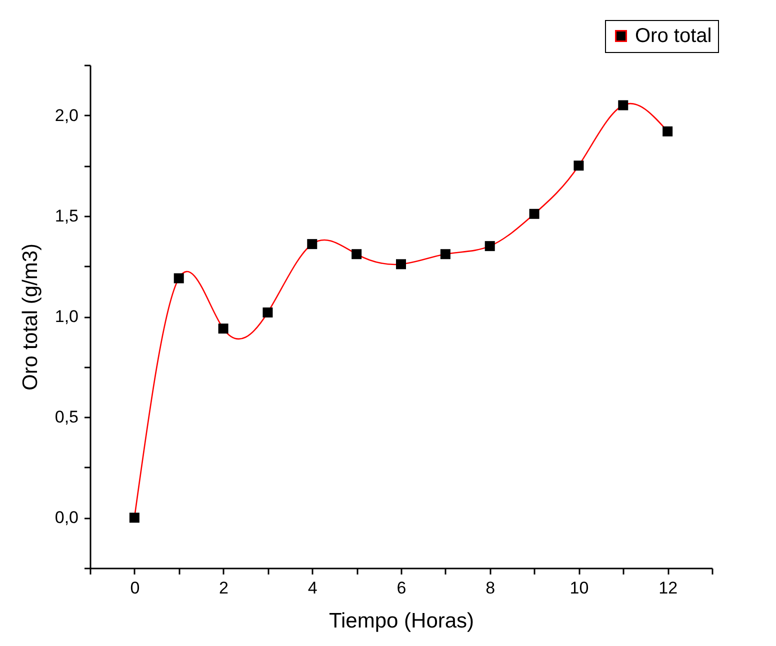 This screenshot has width=776, height=646. What do you see at coordinates (66, 115) in the screenshot?
I see `y-tick-label: 2,0` at bounding box center [66, 115].